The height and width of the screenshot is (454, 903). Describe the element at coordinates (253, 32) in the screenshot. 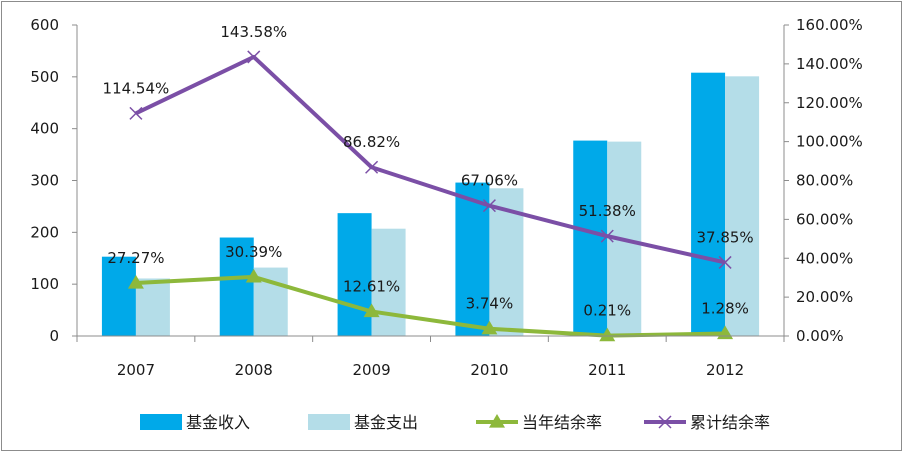

I see `data-label-累计结余率-2008: 143.58%` at that location.